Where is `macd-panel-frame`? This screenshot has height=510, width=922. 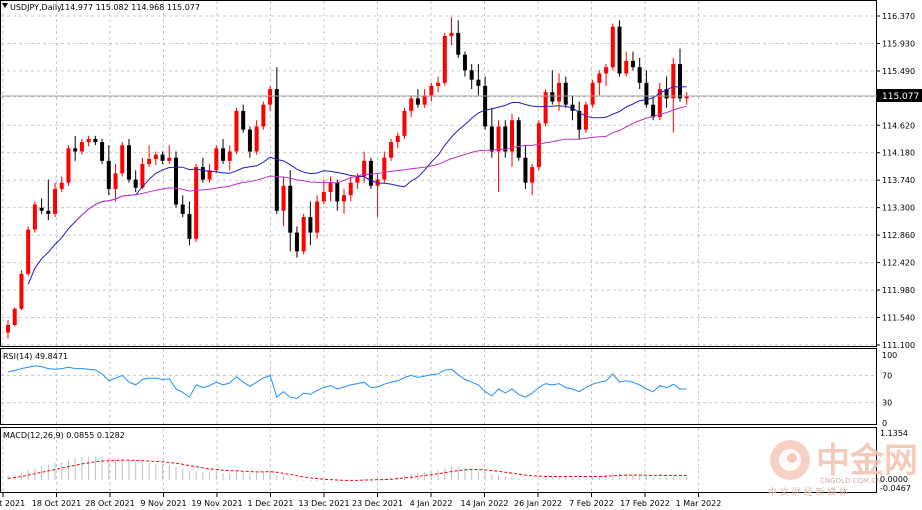
macd-panel-frame is located at coordinates (438, 460).